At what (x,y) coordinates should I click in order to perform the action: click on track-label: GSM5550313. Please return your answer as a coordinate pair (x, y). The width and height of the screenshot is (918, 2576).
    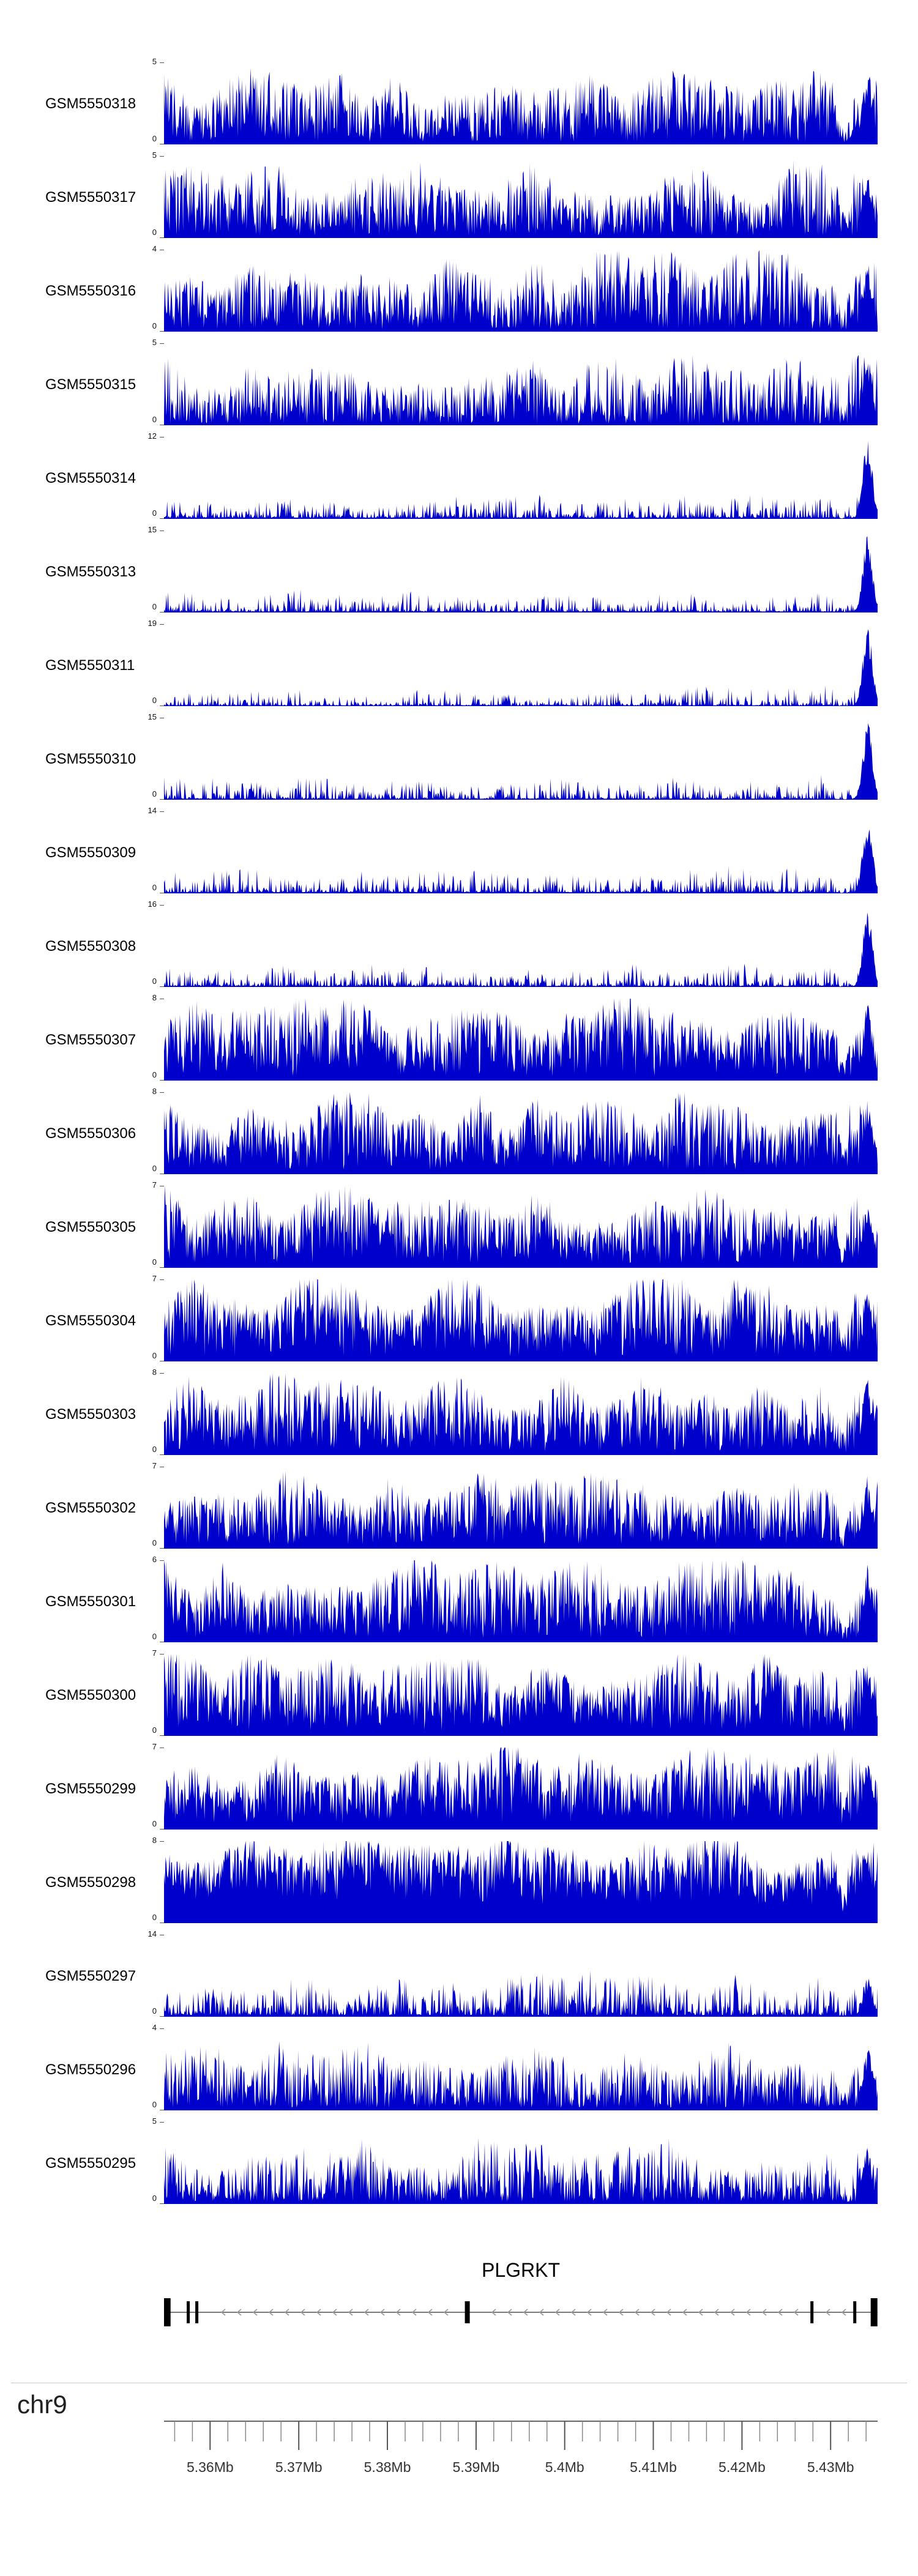
    Looking at the image, I should click on (90, 572).